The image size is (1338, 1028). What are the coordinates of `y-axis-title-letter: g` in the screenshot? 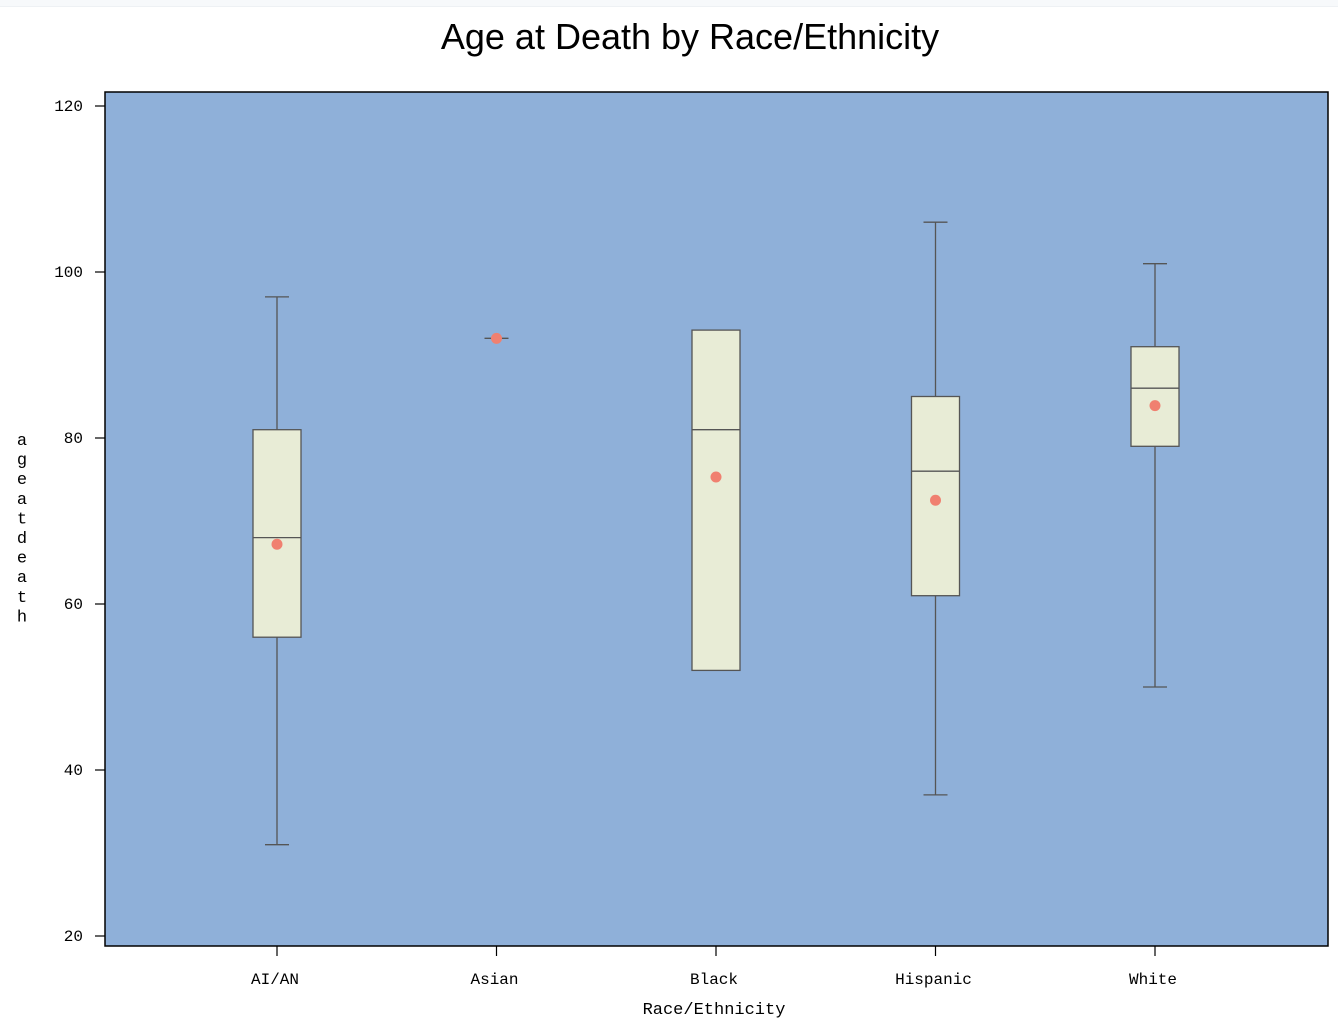 It's located at (22, 461).